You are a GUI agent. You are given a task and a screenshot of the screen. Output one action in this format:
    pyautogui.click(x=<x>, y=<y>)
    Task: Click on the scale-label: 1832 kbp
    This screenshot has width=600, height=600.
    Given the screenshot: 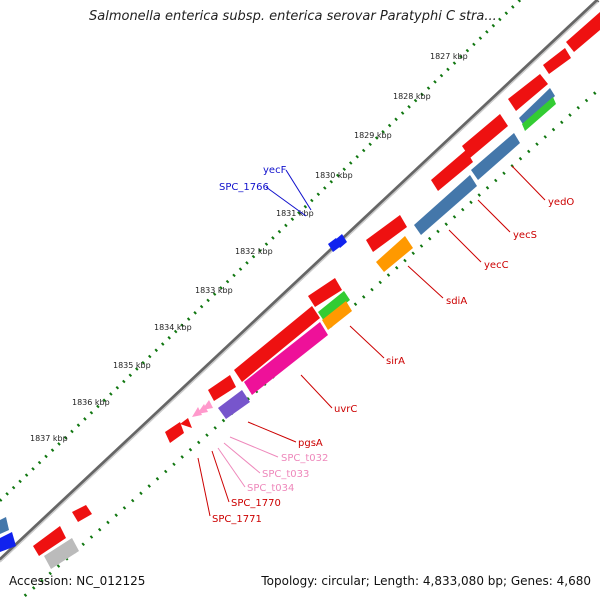 What is the action you would take?
    pyautogui.click(x=254, y=251)
    